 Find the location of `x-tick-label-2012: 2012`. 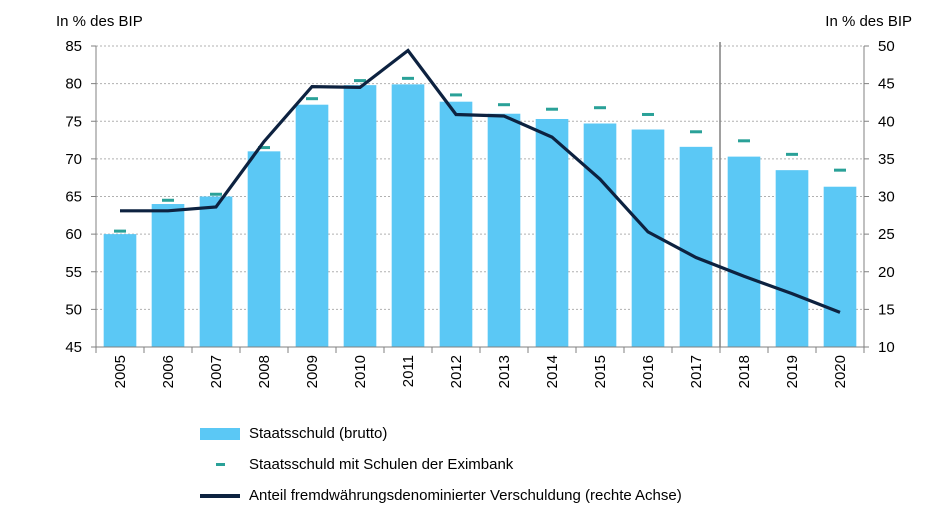

x-tick-label-2012: 2012 is located at coordinates (456, 371).